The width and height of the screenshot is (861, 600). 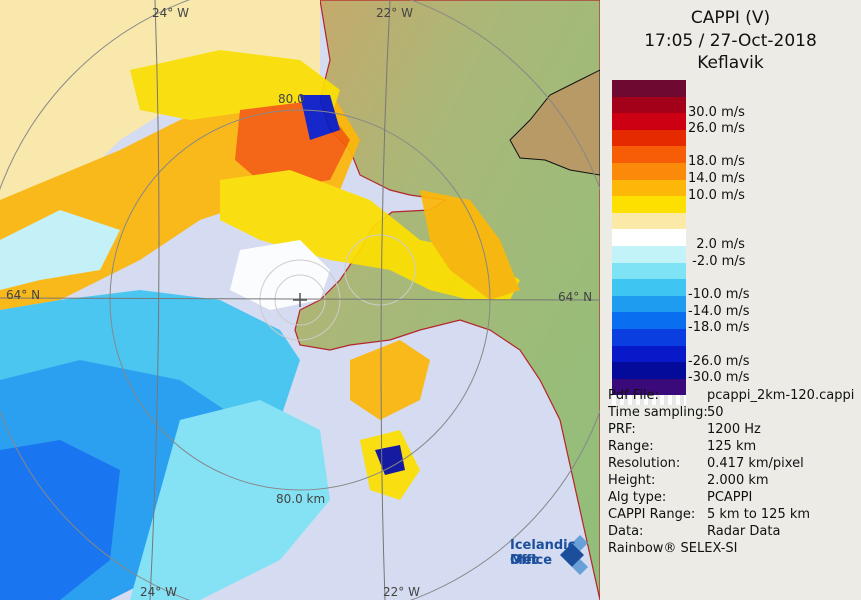 I want to click on datetime-title: 17:05 / 27-Oct-2018, so click(x=730, y=41).